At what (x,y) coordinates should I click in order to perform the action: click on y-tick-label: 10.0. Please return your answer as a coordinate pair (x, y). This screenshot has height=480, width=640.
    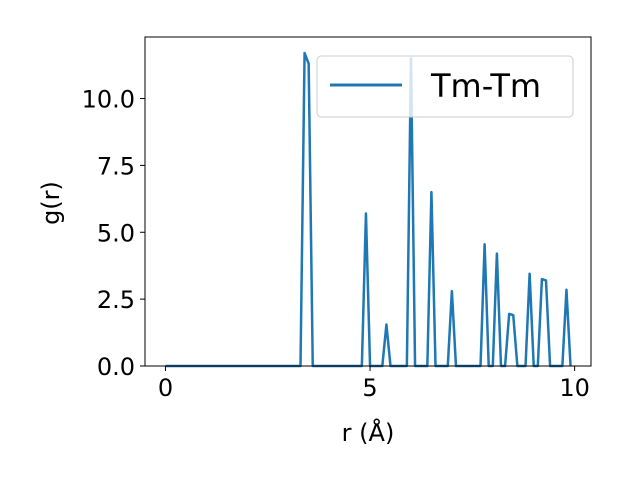
    Looking at the image, I should click on (108, 100).